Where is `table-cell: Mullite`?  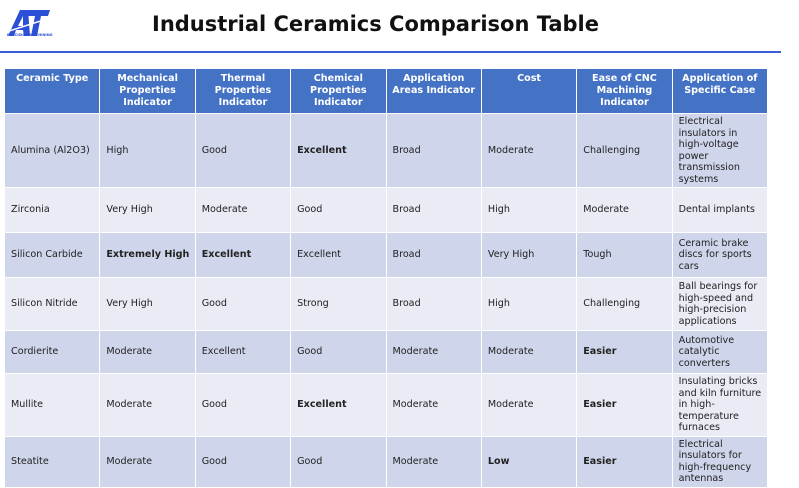 table-cell: Mullite is located at coordinates (52, 405).